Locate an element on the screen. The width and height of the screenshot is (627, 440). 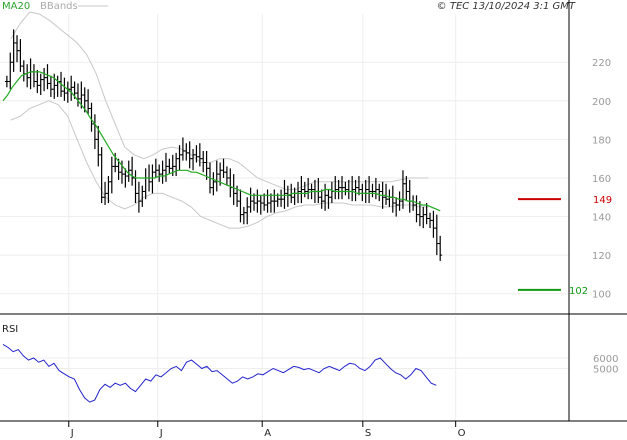
price-tick-label: 220 is located at coordinates (601, 63).